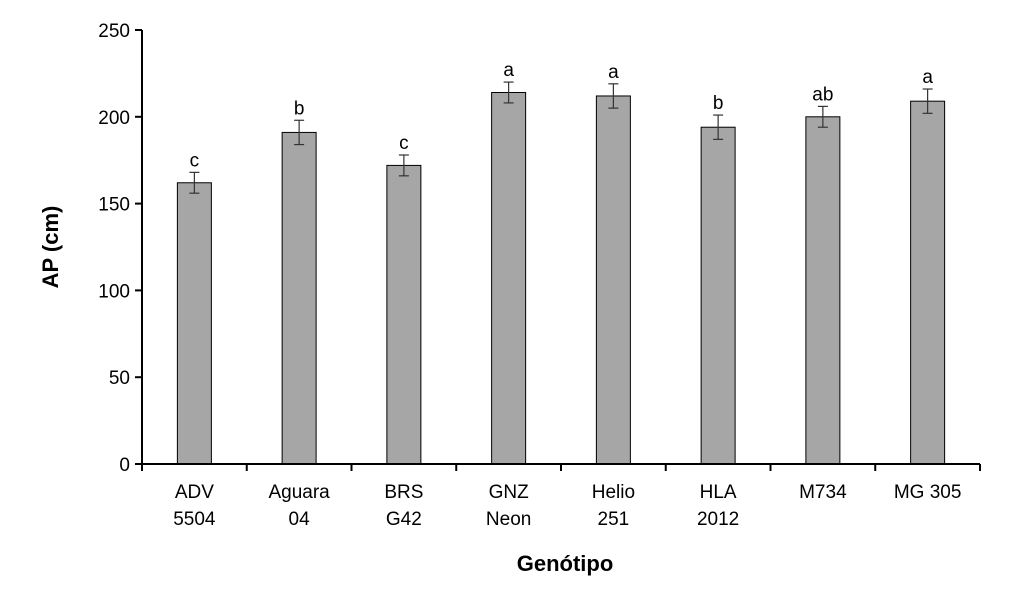  What do you see at coordinates (822, 94) in the screenshot?
I see `significance-letter: ab` at bounding box center [822, 94].